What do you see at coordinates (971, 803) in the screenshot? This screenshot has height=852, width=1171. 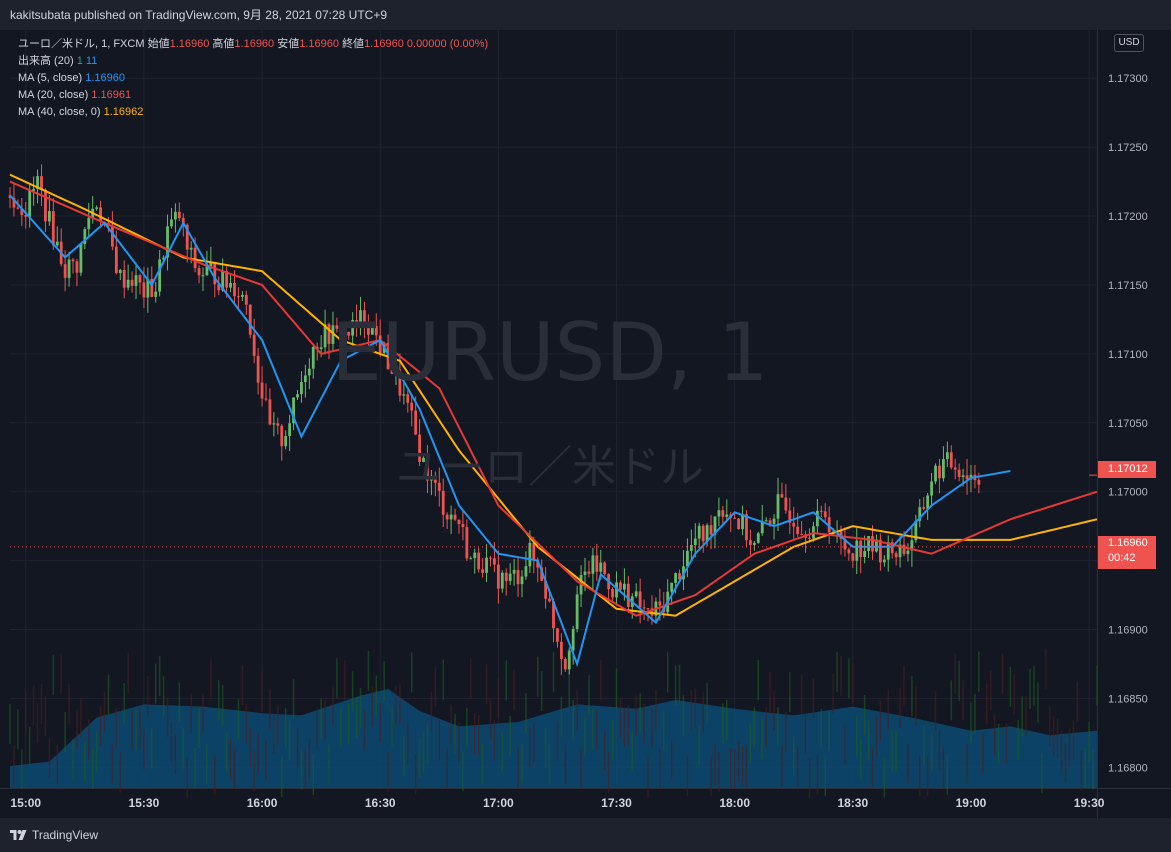 I see `x-tick-label: 19:00` at bounding box center [971, 803].